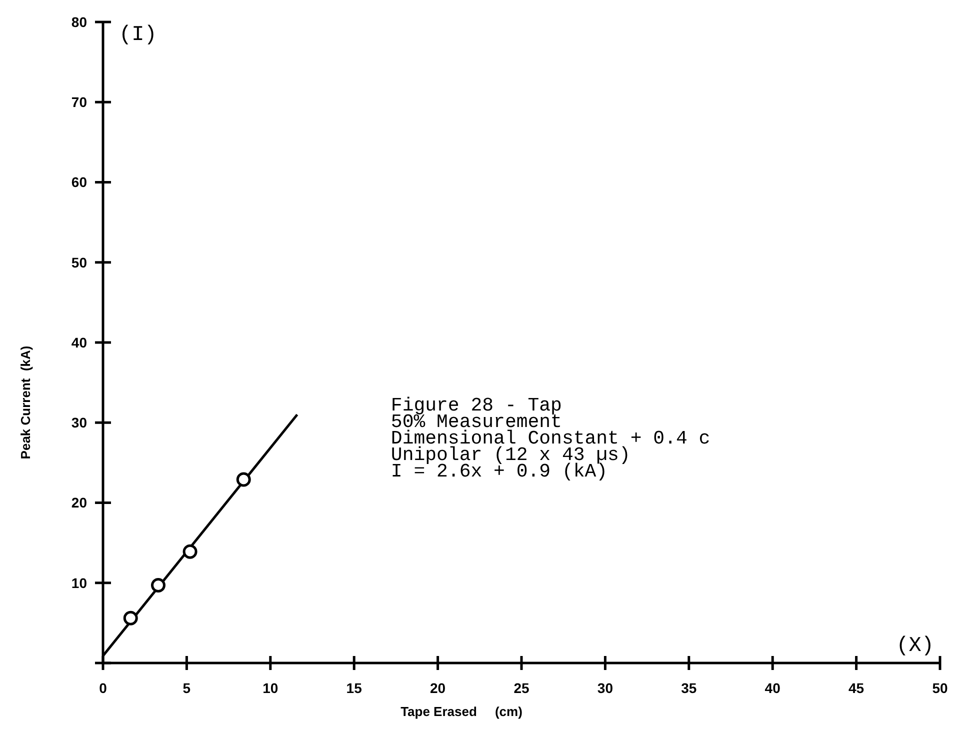 The width and height of the screenshot is (960, 736). Describe the element at coordinates (354, 688) in the screenshot. I see `x-tick-label: 15` at that location.